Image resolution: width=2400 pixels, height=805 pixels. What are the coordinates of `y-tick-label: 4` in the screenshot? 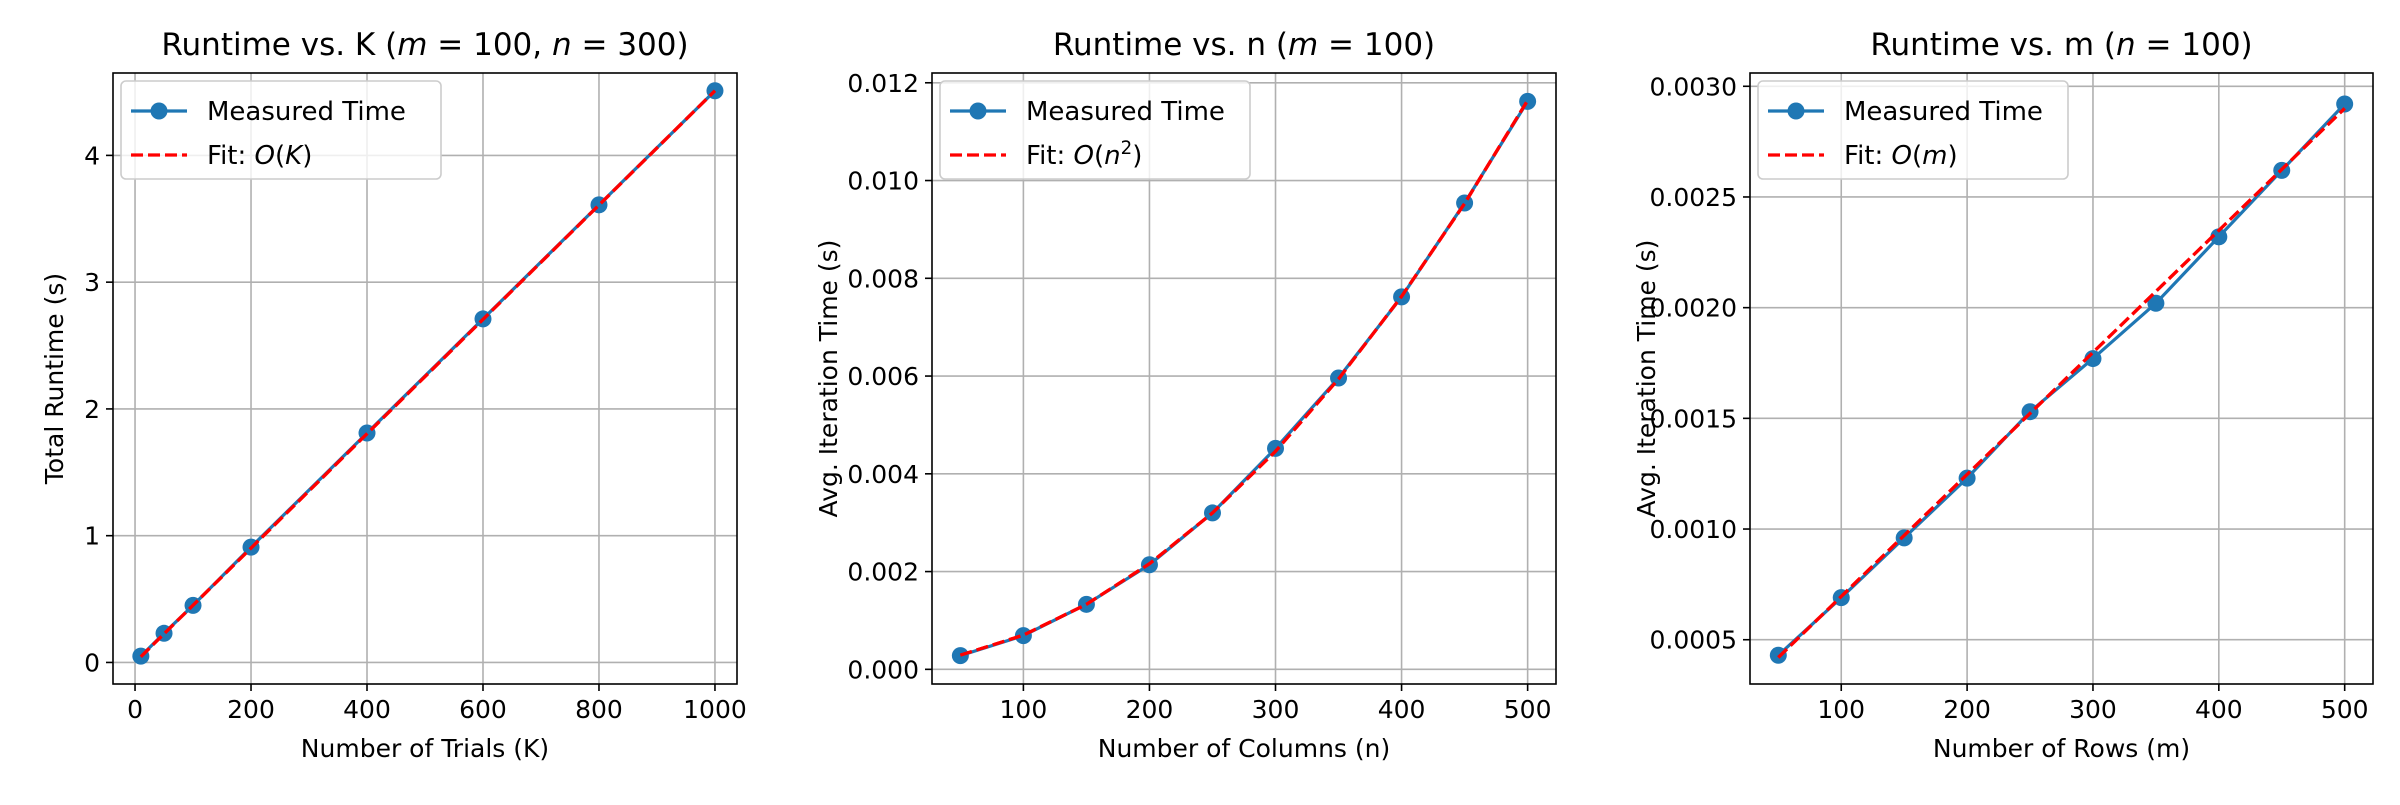 It's located at (92, 155).